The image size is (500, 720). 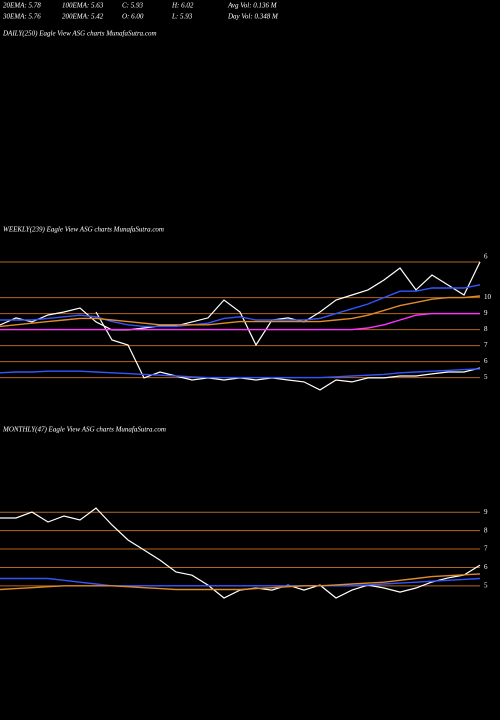 What do you see at coordinates (486, 257) in the screenshot?
I see `axis-annotation: 6` at bounding box center [486, 257].